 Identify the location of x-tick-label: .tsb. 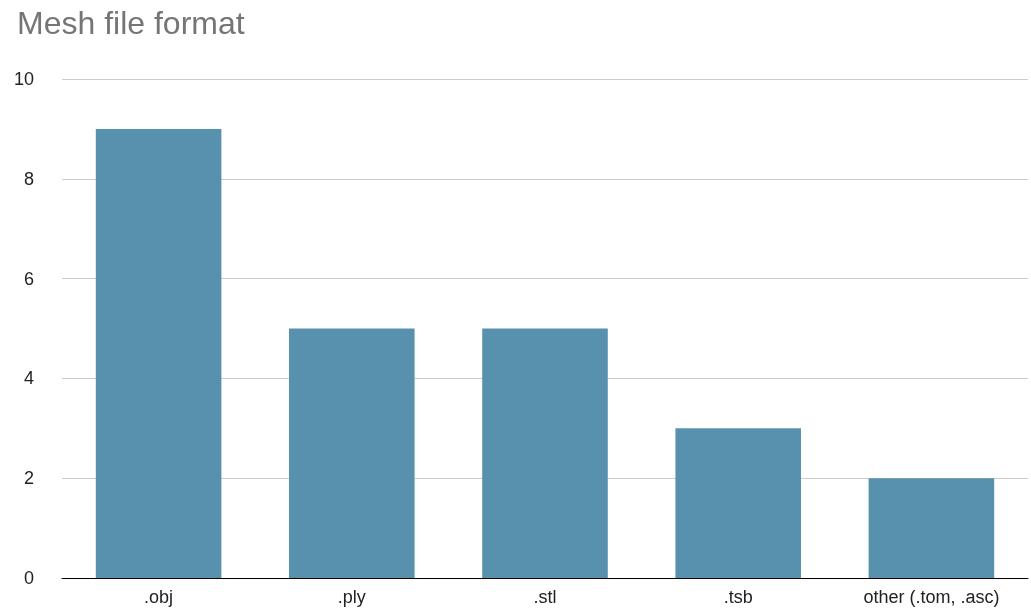
(738, 597).